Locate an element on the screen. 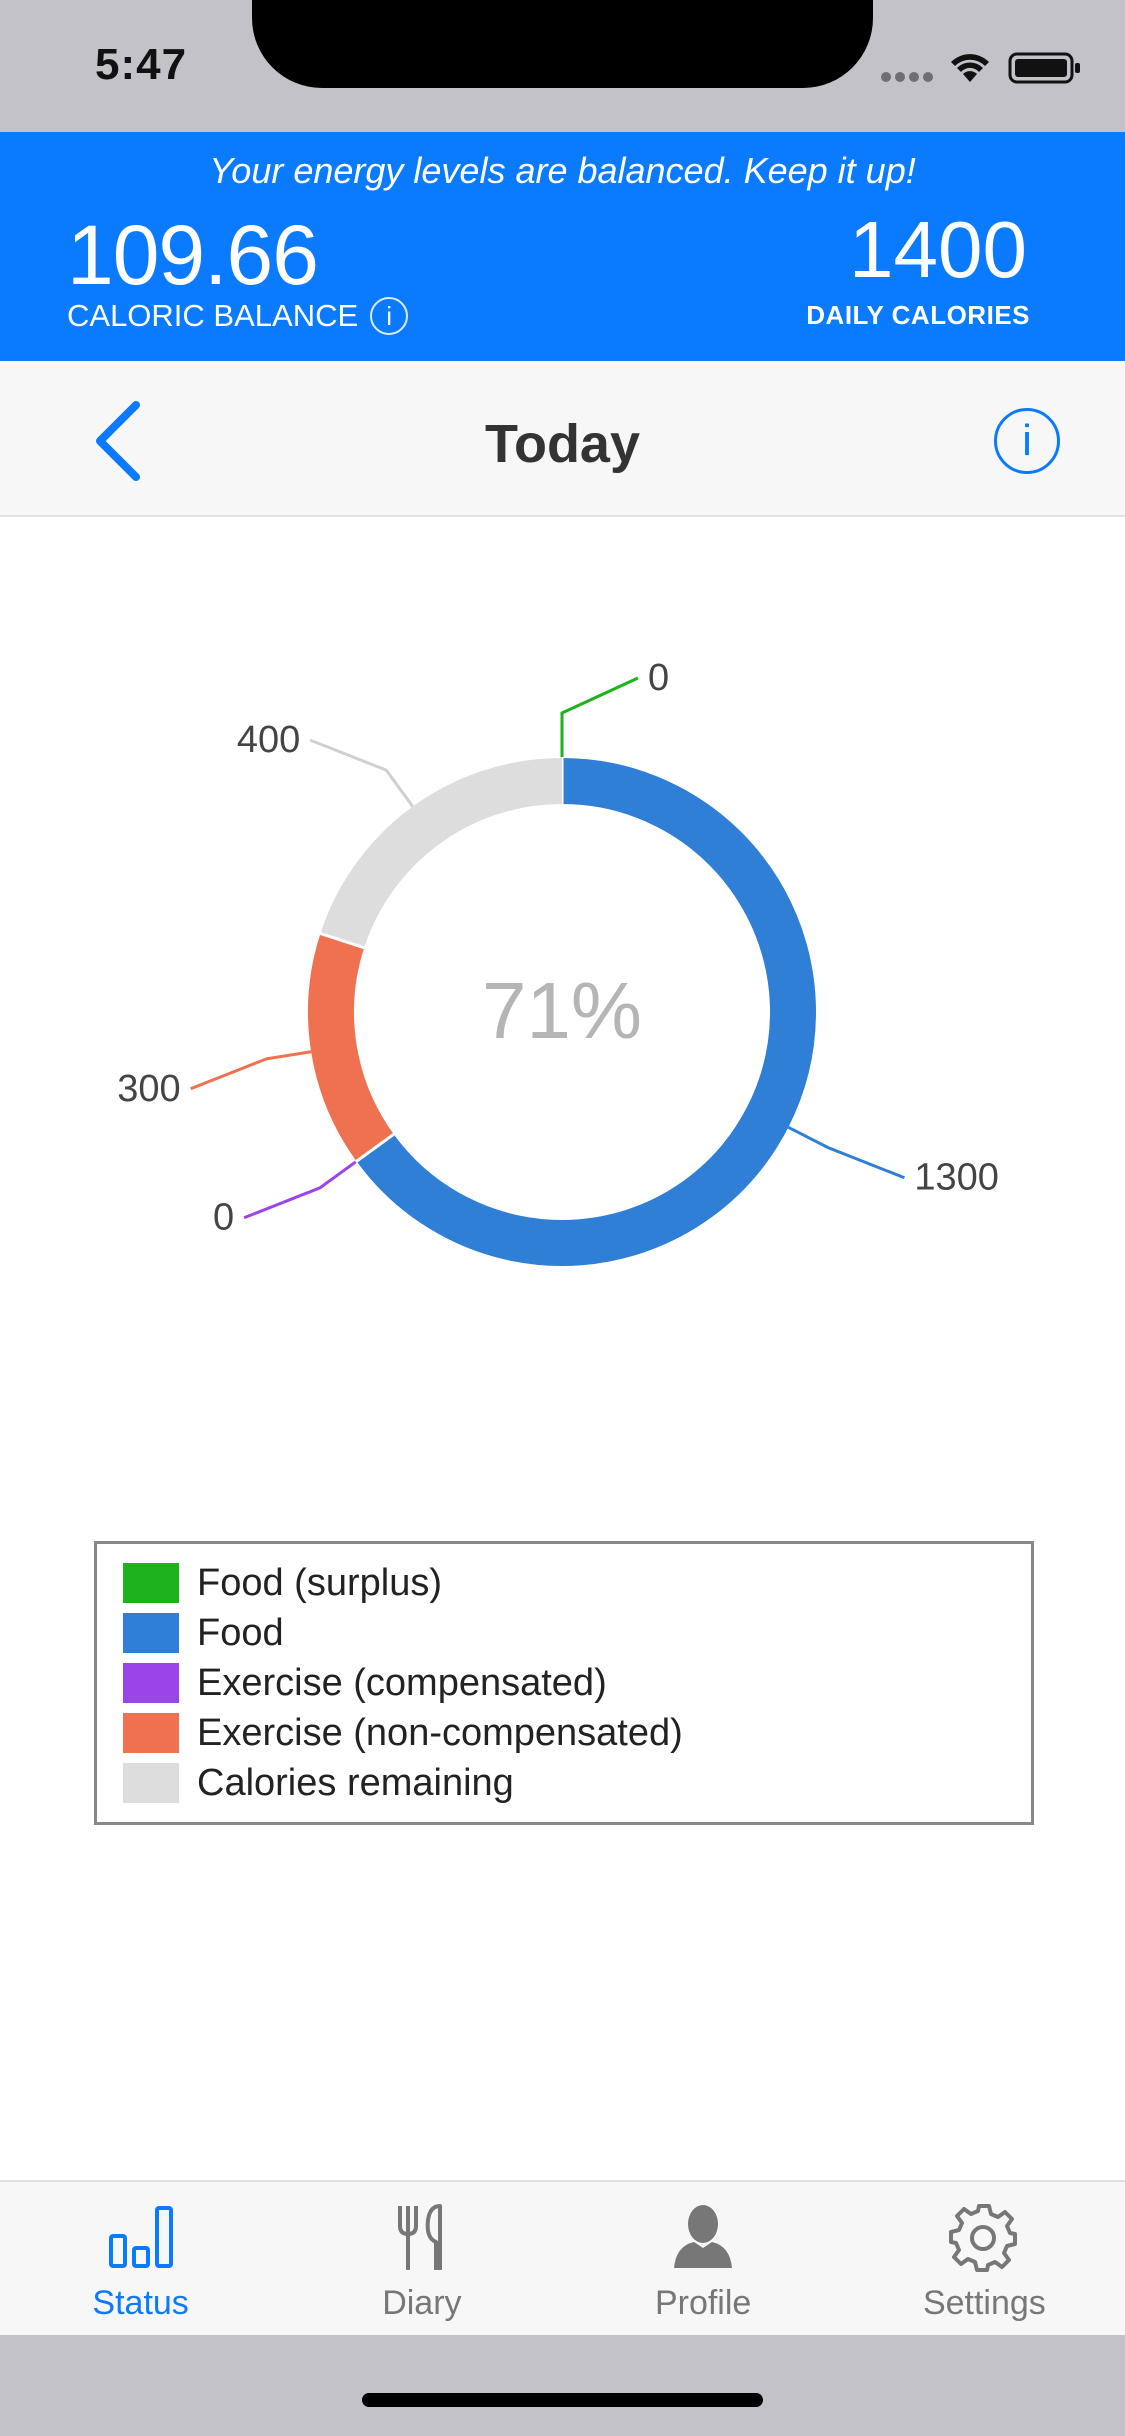 Image resolution: width=1125 pixels, height=2436 pixels. value-label-food: 1300 is located at coordinates (956, 1178).